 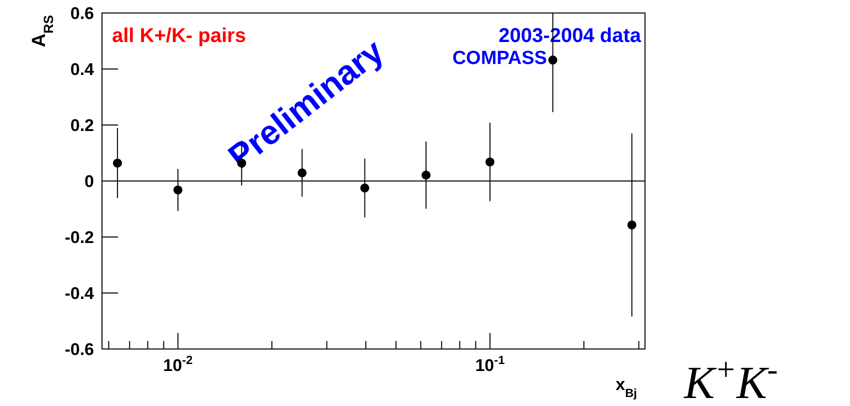 What do you see at coordinates (79, 237) in the screenshot?
I see `y-tick-label: -0.2` at bounding box center [79, 237].